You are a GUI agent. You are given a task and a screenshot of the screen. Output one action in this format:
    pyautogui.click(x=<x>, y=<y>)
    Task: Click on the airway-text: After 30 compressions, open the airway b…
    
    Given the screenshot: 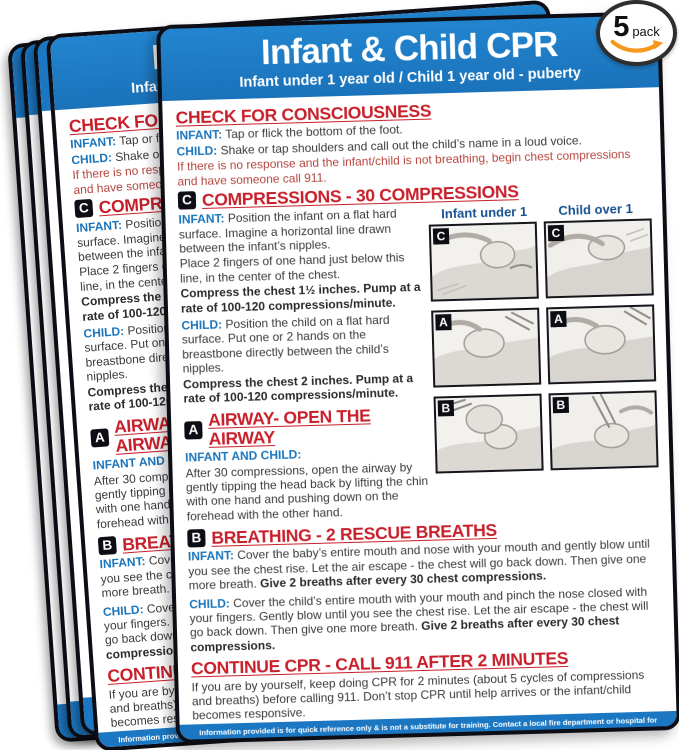 What is the action you would take?
    pyautogui.click(x=307, y=491)
    